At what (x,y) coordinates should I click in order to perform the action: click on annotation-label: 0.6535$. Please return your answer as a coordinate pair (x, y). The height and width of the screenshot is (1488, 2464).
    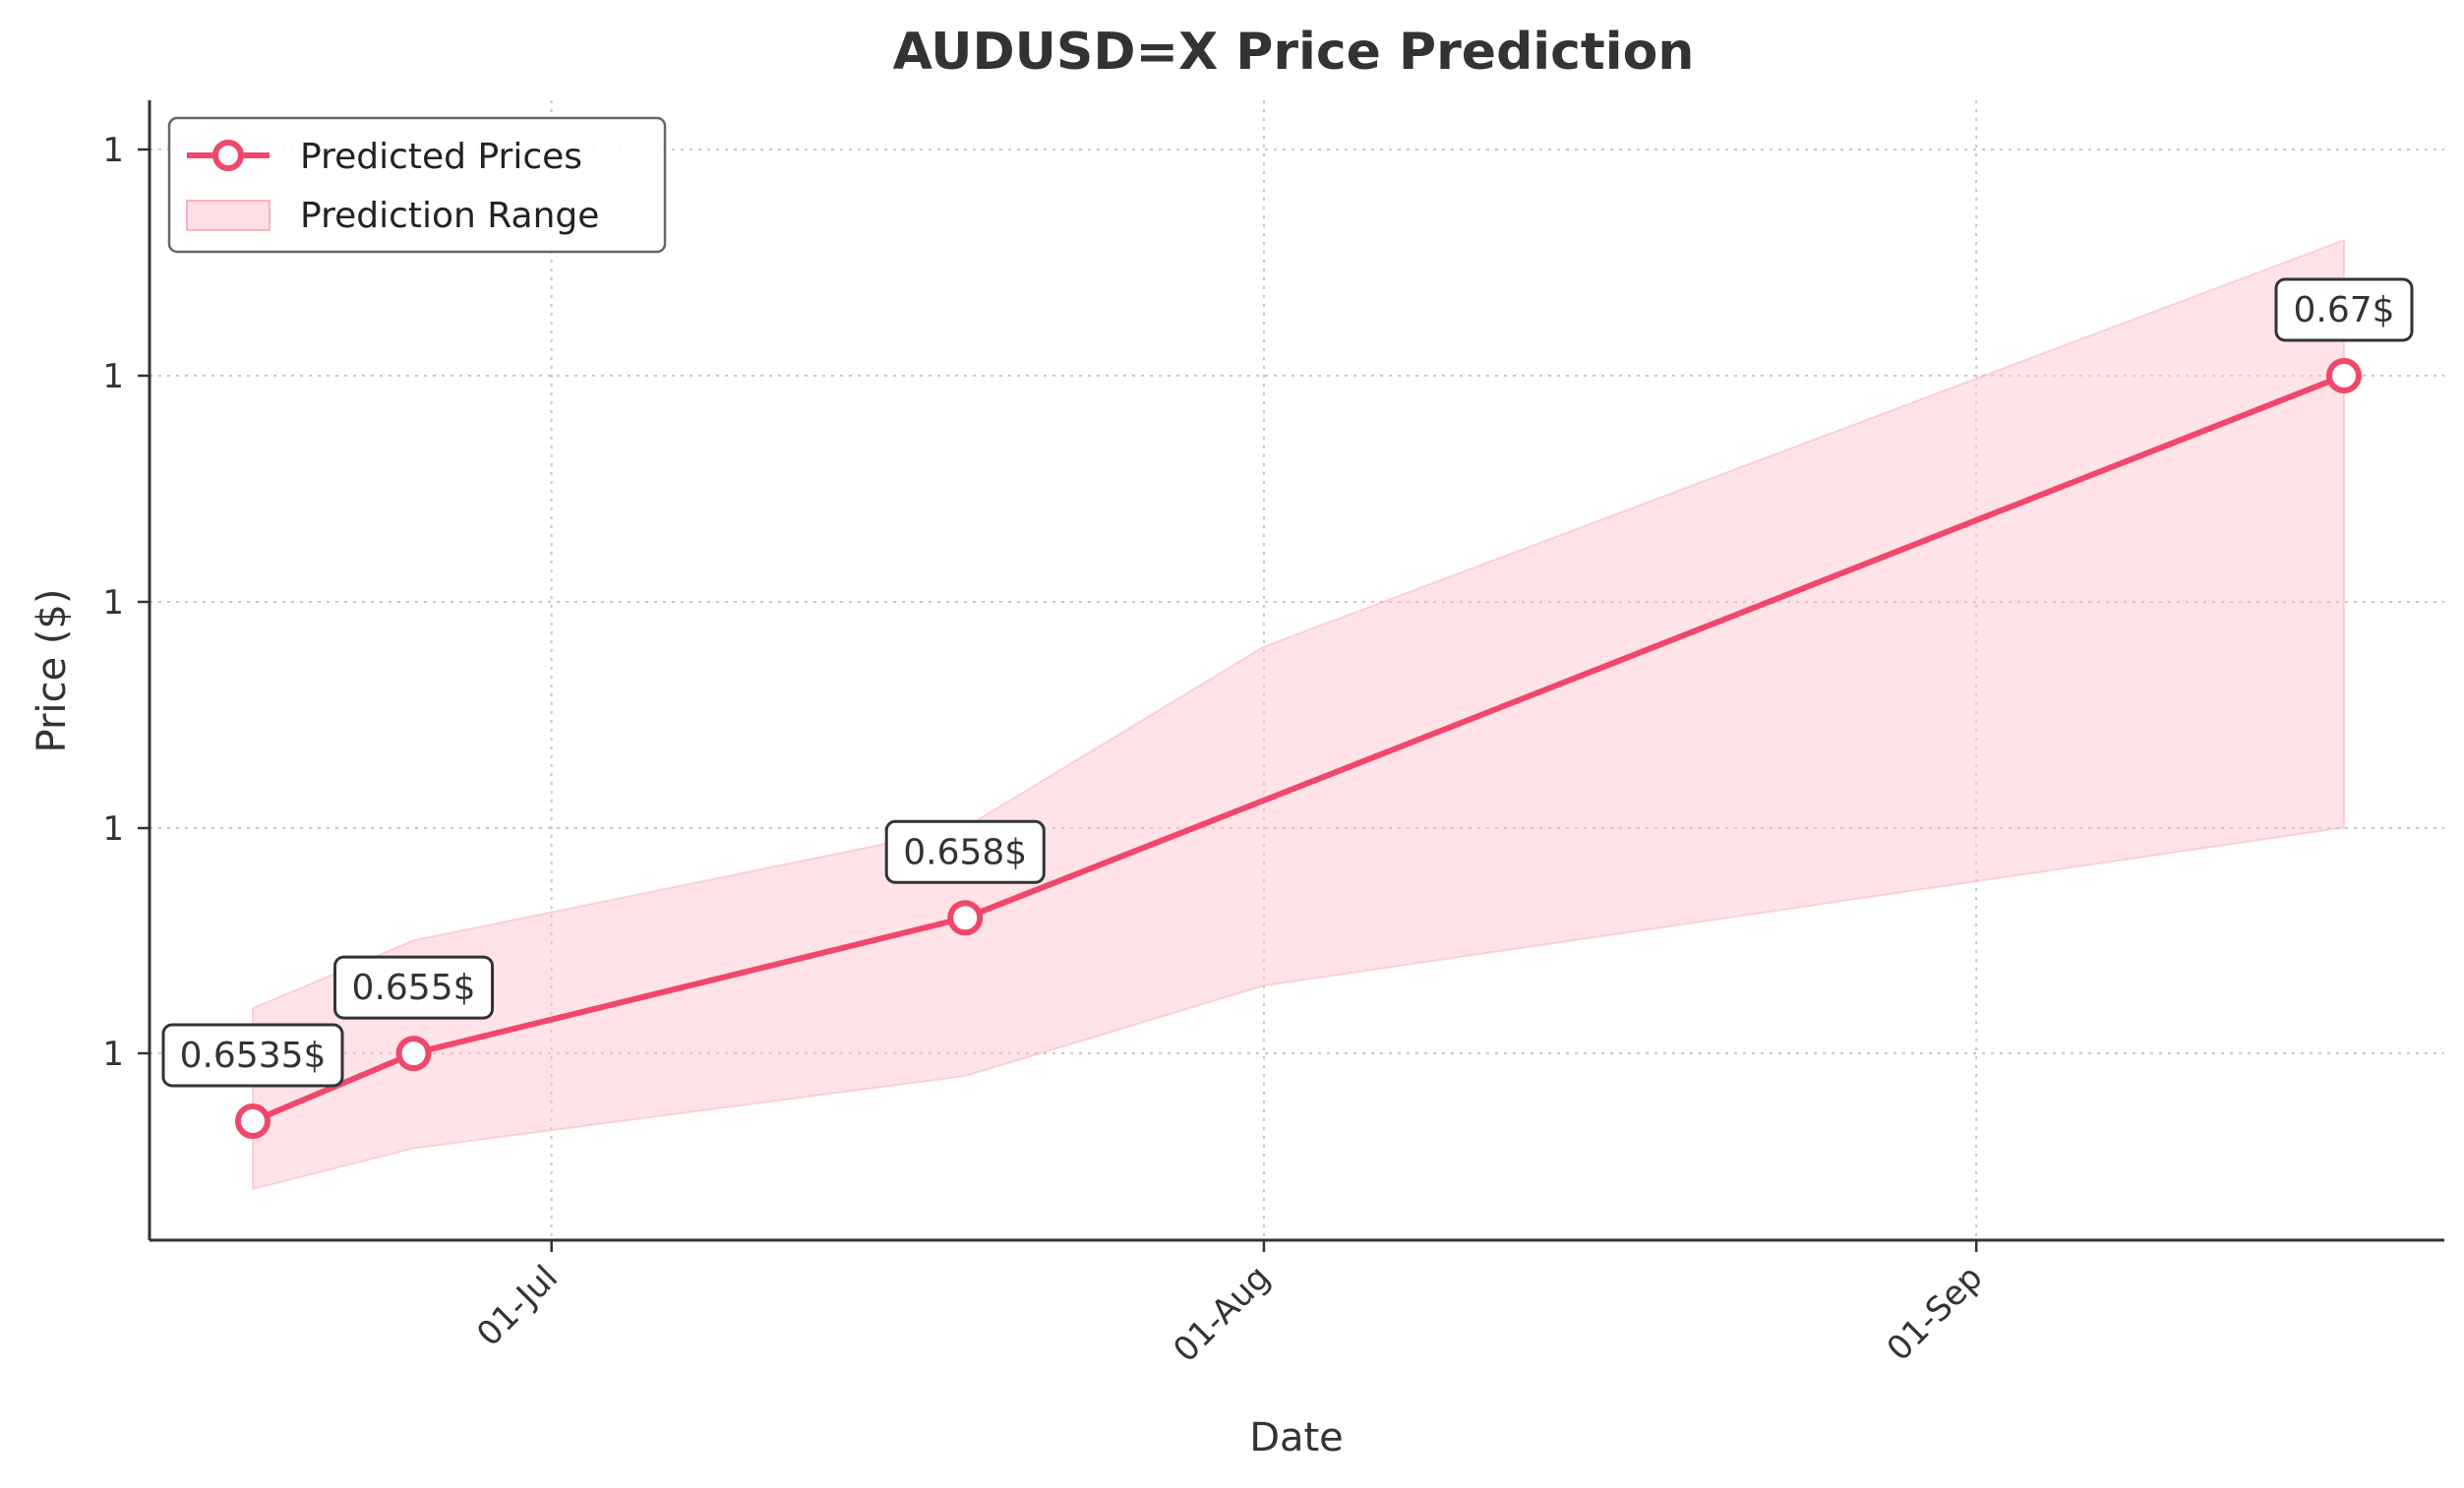
    Looking at the image, I should click on (253, 1056).